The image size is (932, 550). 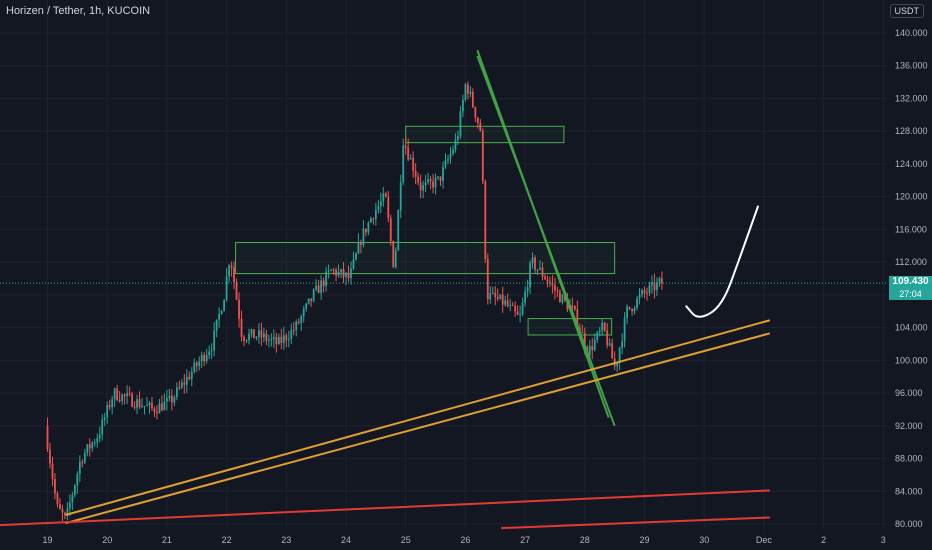 What do you see at coordinates (910, 275) in the screenshot?
I see `price-axis` at bounding box center [910, 275].